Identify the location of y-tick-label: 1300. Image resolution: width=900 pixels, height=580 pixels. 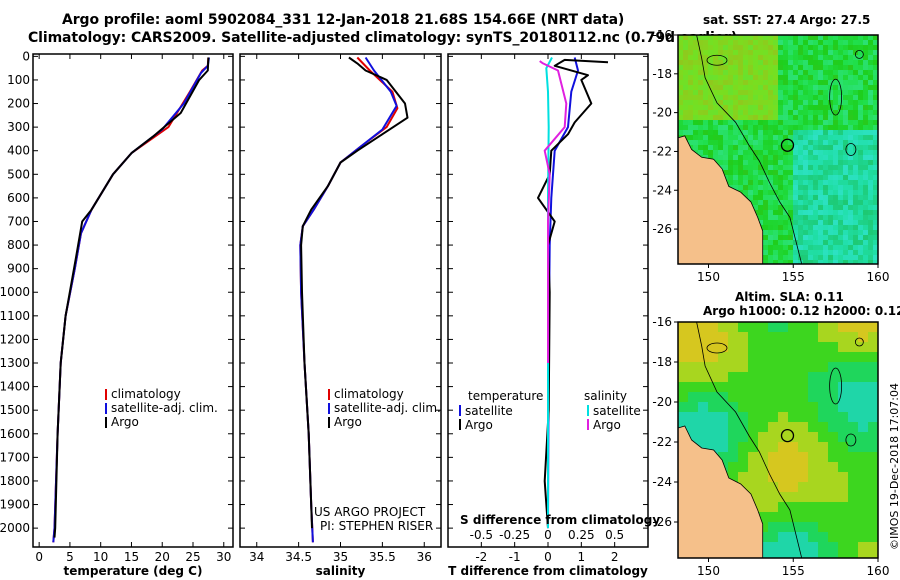
(15, 363).